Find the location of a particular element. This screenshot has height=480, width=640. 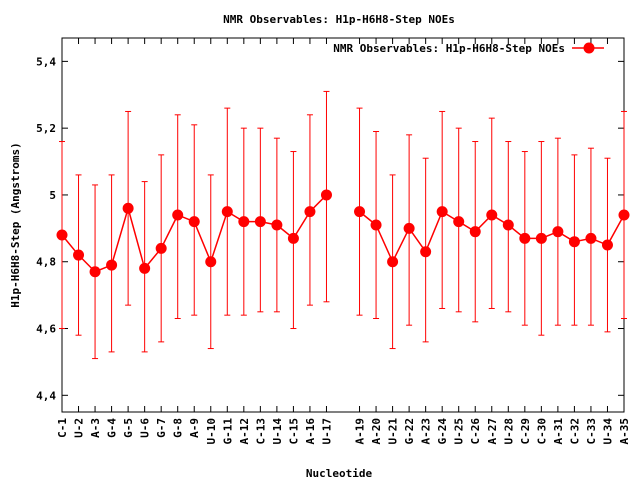

y-tick-label: 5,4 is located at coordinates (46, 61).